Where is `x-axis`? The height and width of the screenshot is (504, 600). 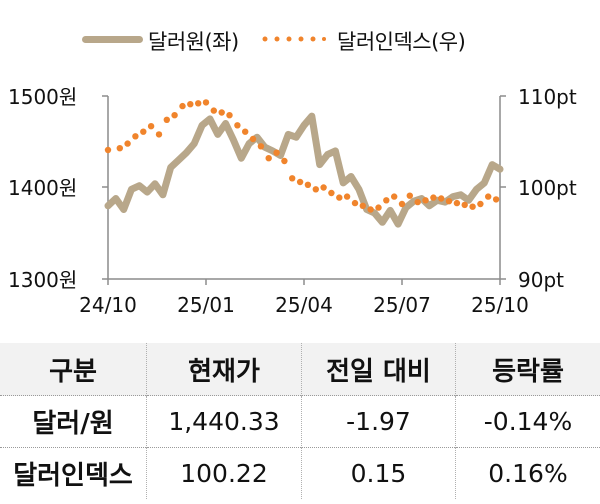 x-axis is located at coordinates (304, 281).